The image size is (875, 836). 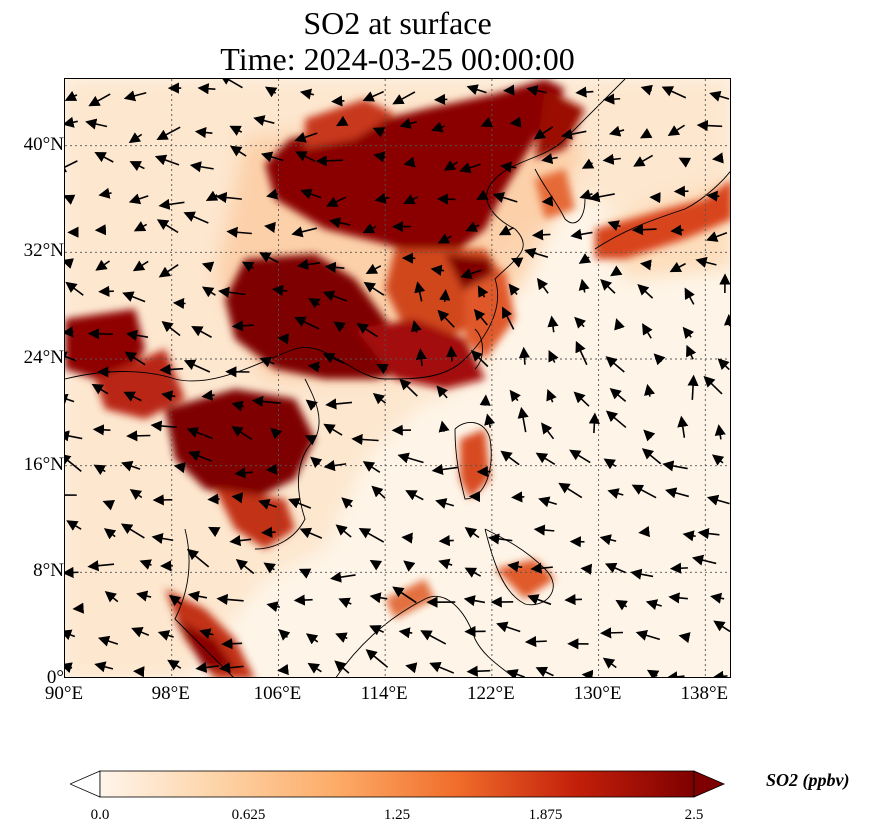 I want to click on latitude-tick-label: 32°N, so click(x=43, y=251).